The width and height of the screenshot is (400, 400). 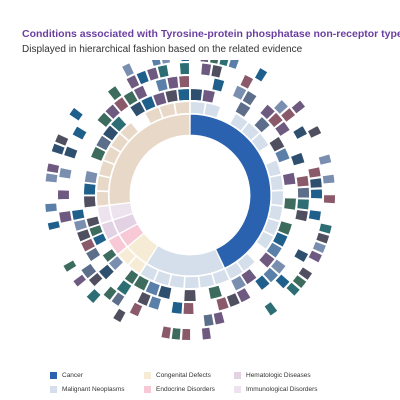 I want to click on legend-item-cancer: Cancer, so click(x=66, y=375).